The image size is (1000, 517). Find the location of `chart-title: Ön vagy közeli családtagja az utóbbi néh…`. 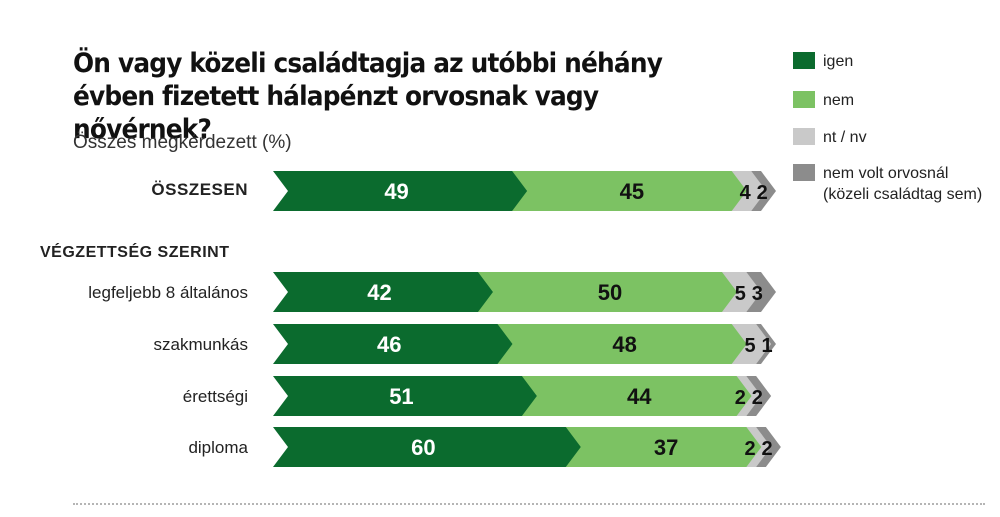

chart-title: Ön vagy közeli családtagja az utóbbi néh… is located at coordinates (368, 96).